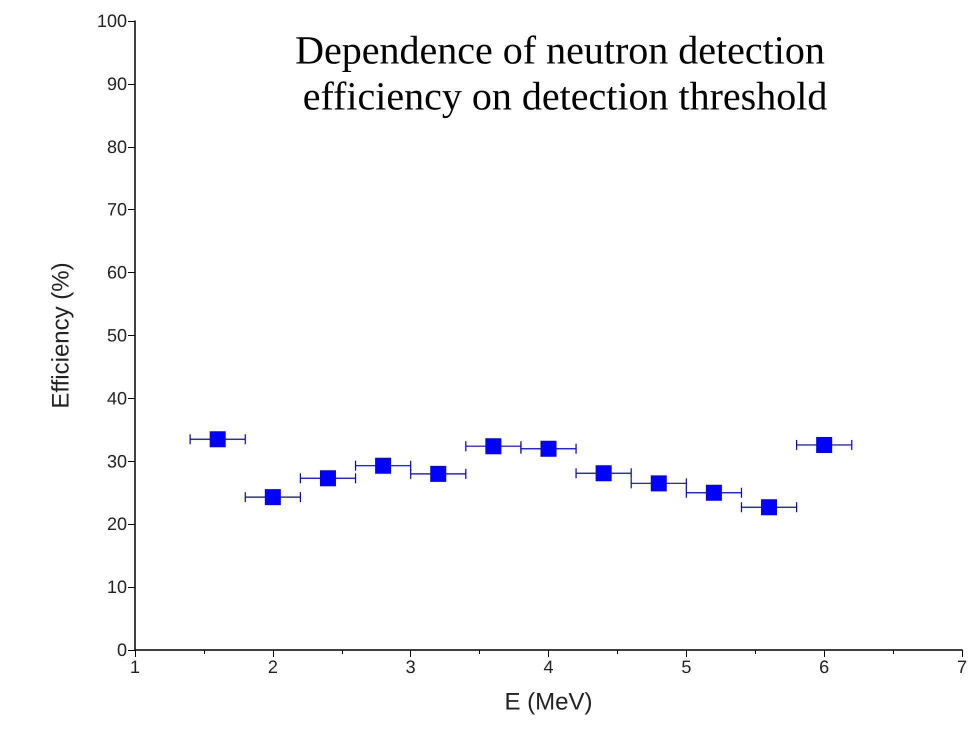  Describe the element at coordinates (565, 73) in the screenshot. I see `text: Dependence of neutron detection efficiency on detection threshold` at that location.